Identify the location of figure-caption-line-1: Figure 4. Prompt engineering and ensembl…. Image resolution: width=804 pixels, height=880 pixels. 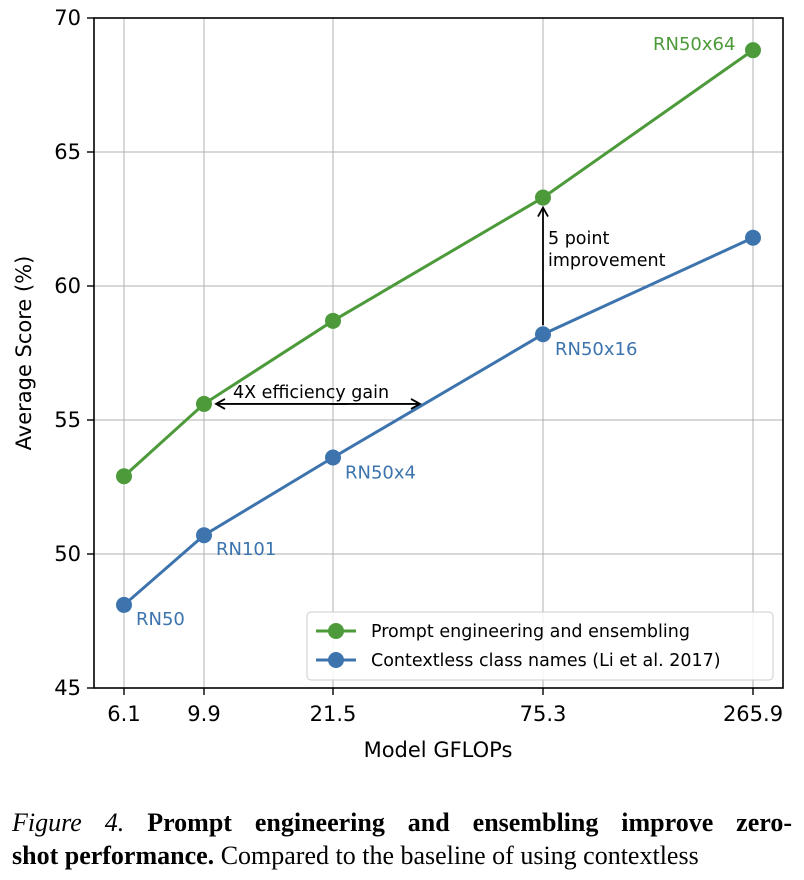
(402, 822).